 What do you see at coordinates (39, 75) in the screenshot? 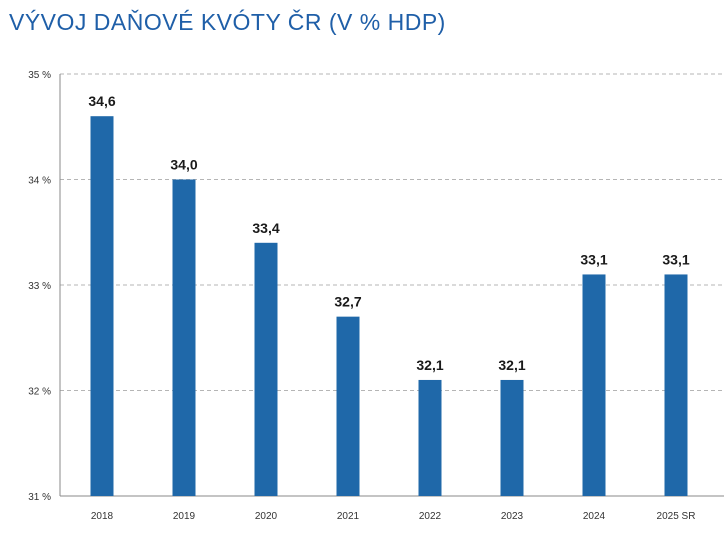
I see `y-tick-label: 35 %` at bounding box center [39, 75].